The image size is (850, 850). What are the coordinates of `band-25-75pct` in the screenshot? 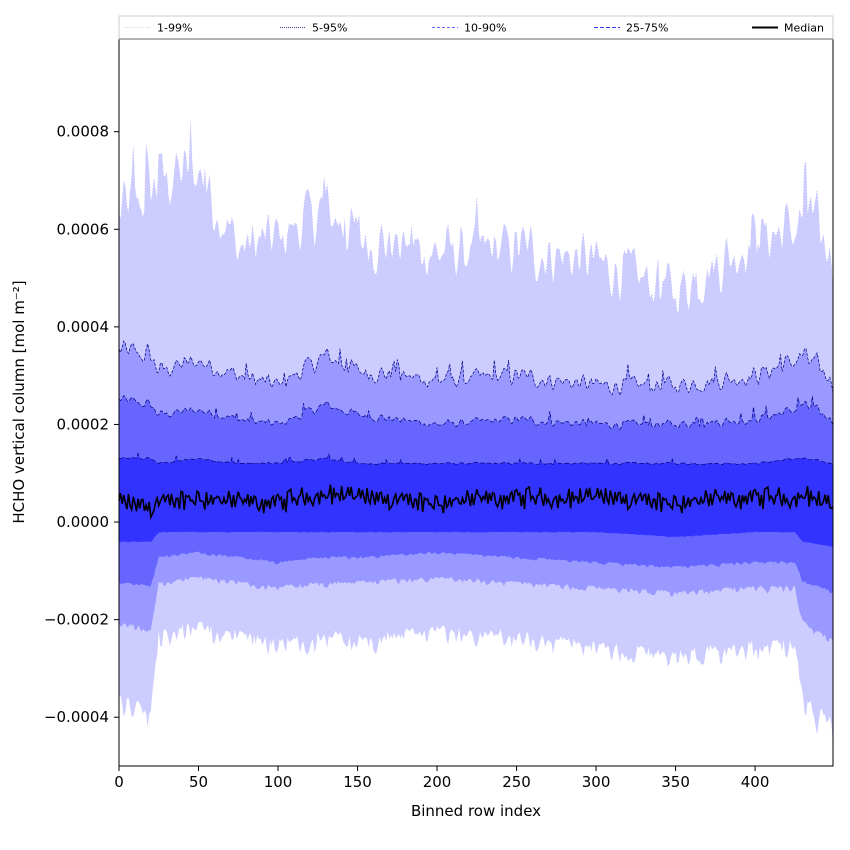 It's located at (476, 500).